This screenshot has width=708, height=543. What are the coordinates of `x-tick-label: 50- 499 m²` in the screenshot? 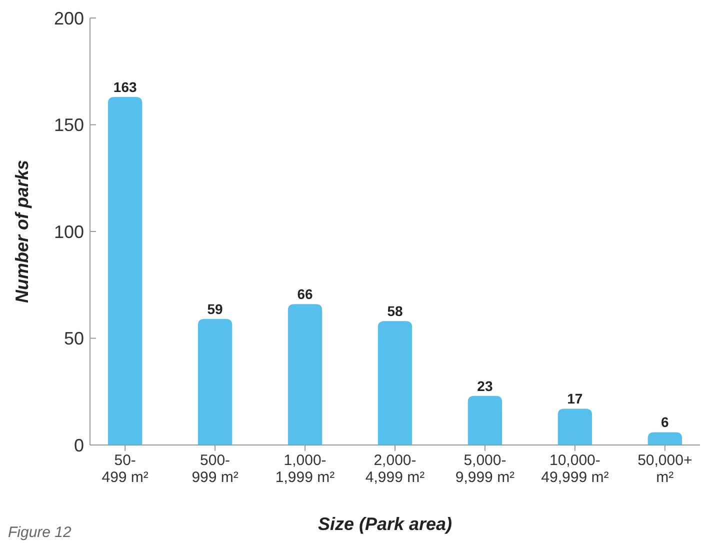 It's located at (125, 469).